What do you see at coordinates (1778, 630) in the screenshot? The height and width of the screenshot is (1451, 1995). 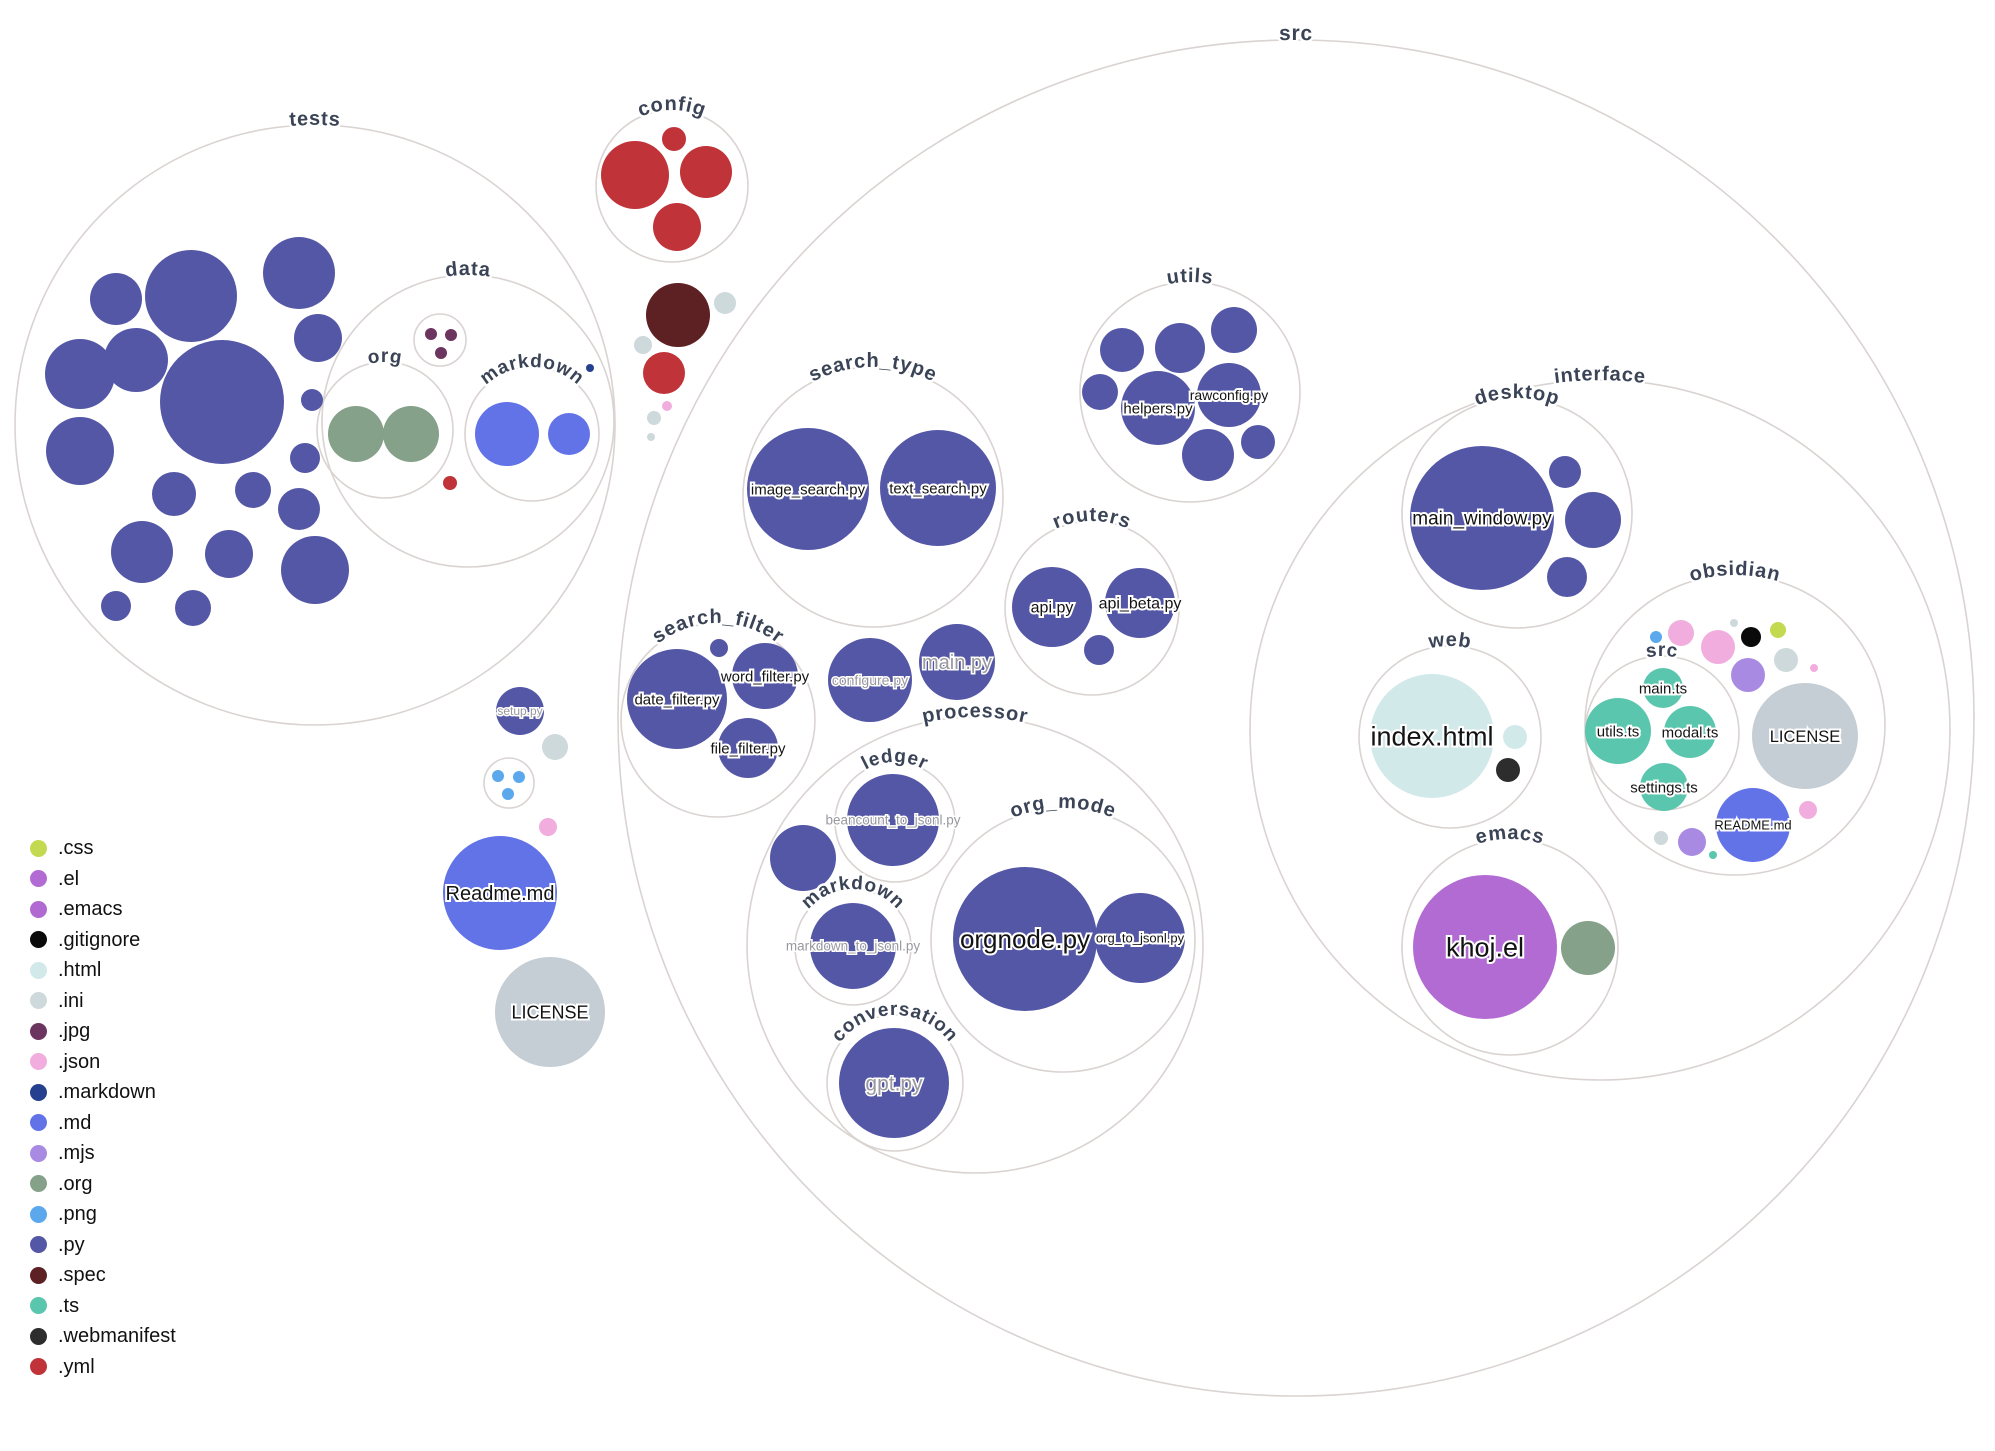 I see `file-circle-obsidian-css` at bounding box center [1778, 630].